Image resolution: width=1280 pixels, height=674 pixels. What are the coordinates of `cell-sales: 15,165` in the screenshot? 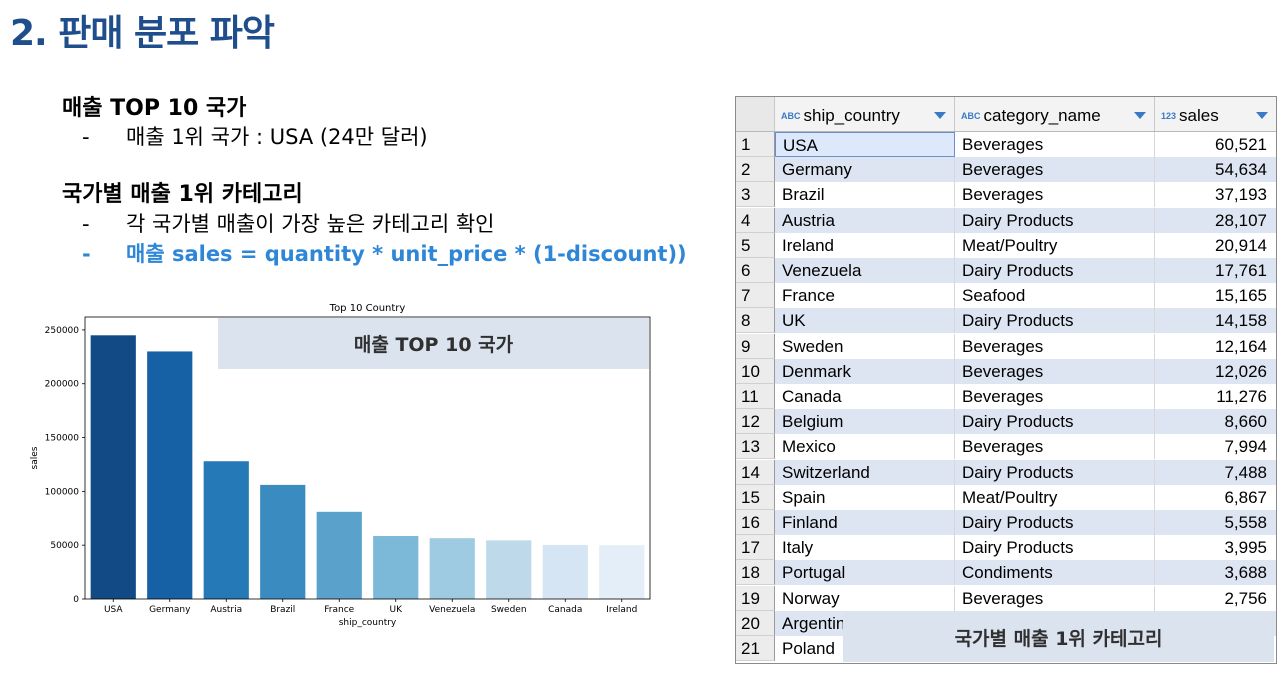 It's located at (1241, 296).